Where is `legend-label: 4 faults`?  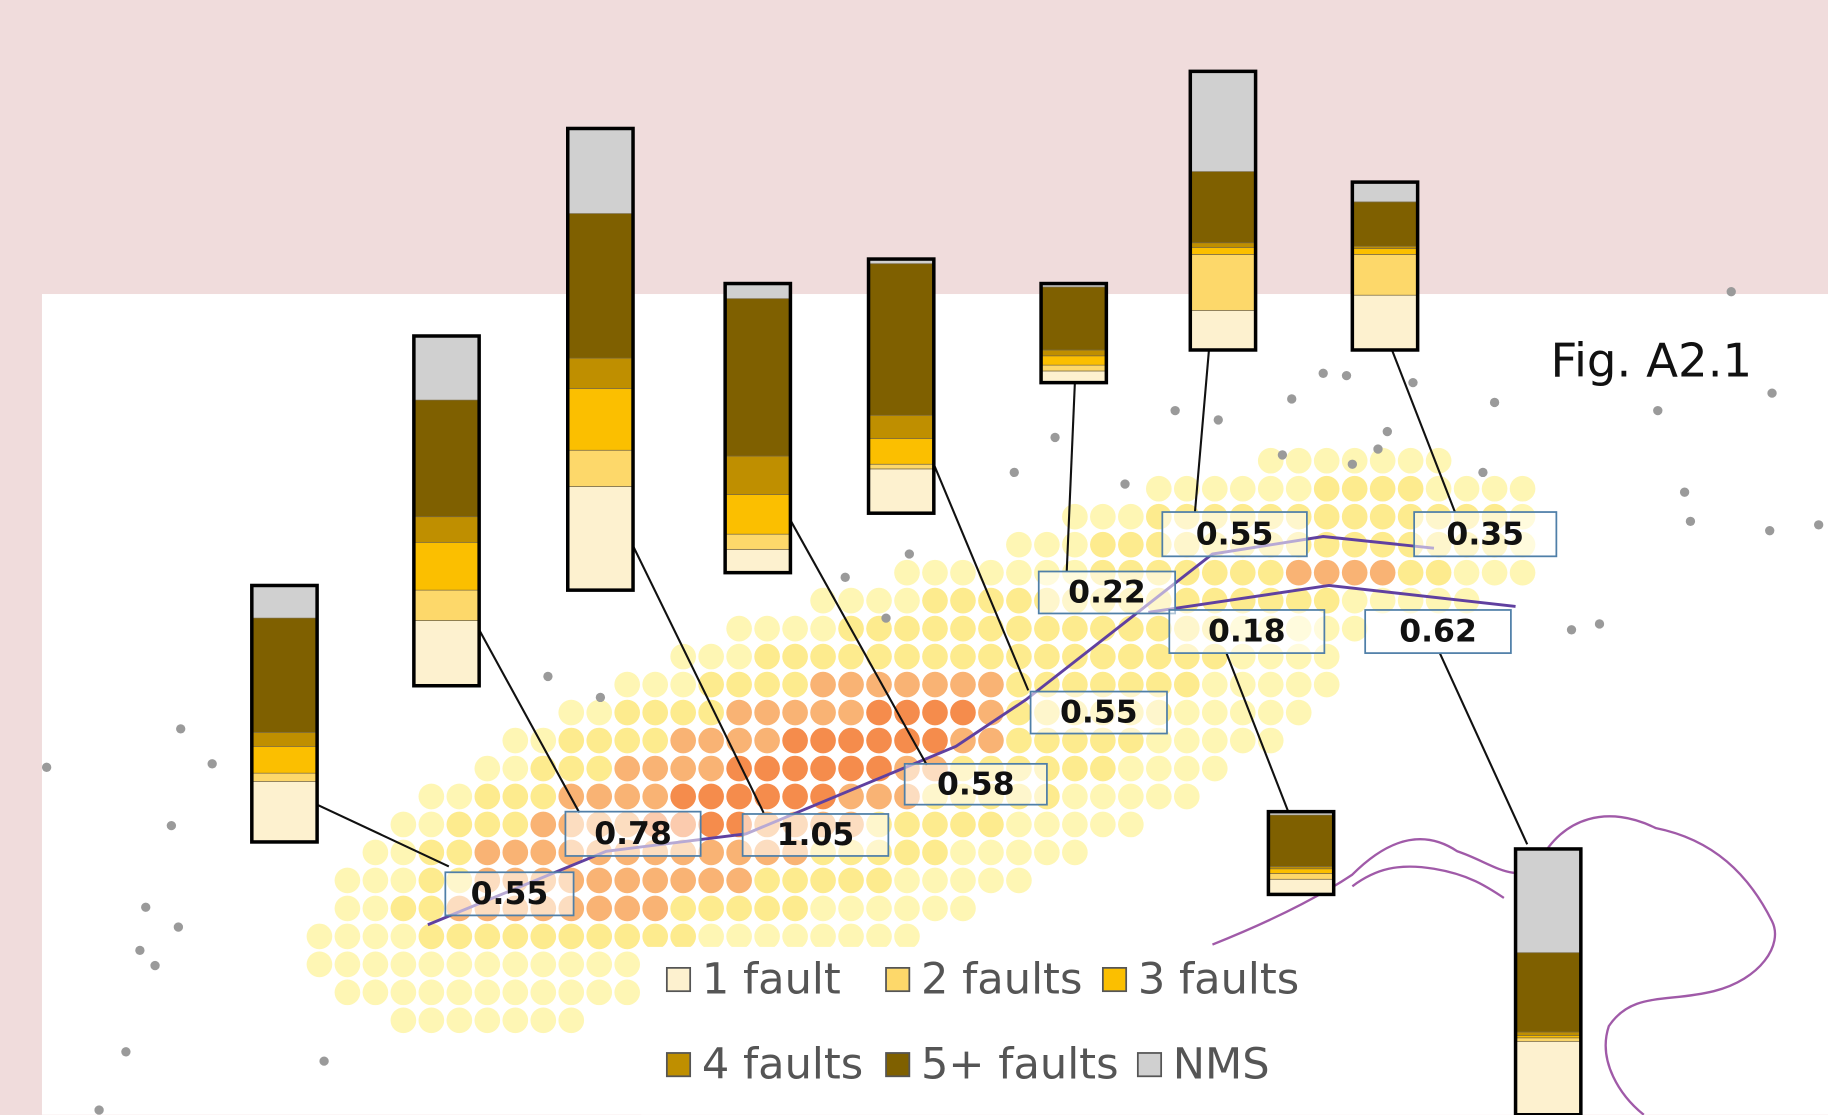
legend-label: 4 faults is located at coordinates (782, 1064).